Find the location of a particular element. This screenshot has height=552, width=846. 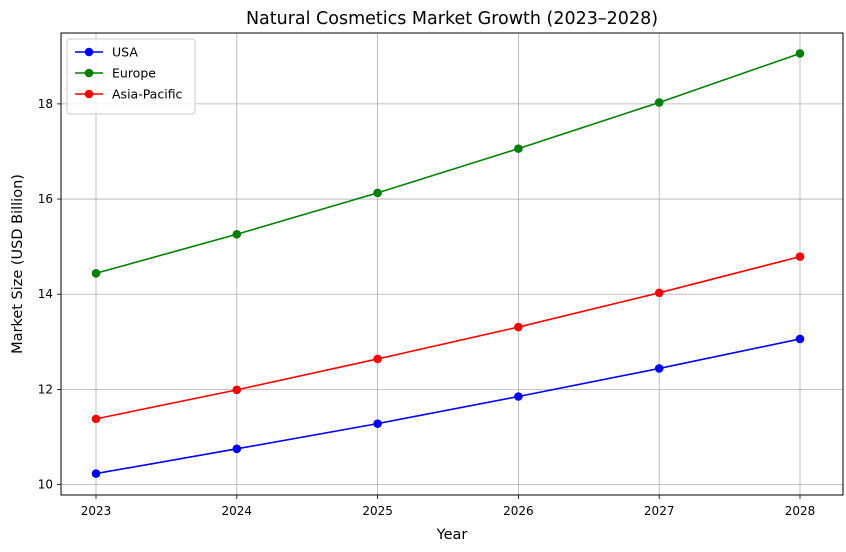

x-tick-label: 2027 is located at coordinates (659, 511).